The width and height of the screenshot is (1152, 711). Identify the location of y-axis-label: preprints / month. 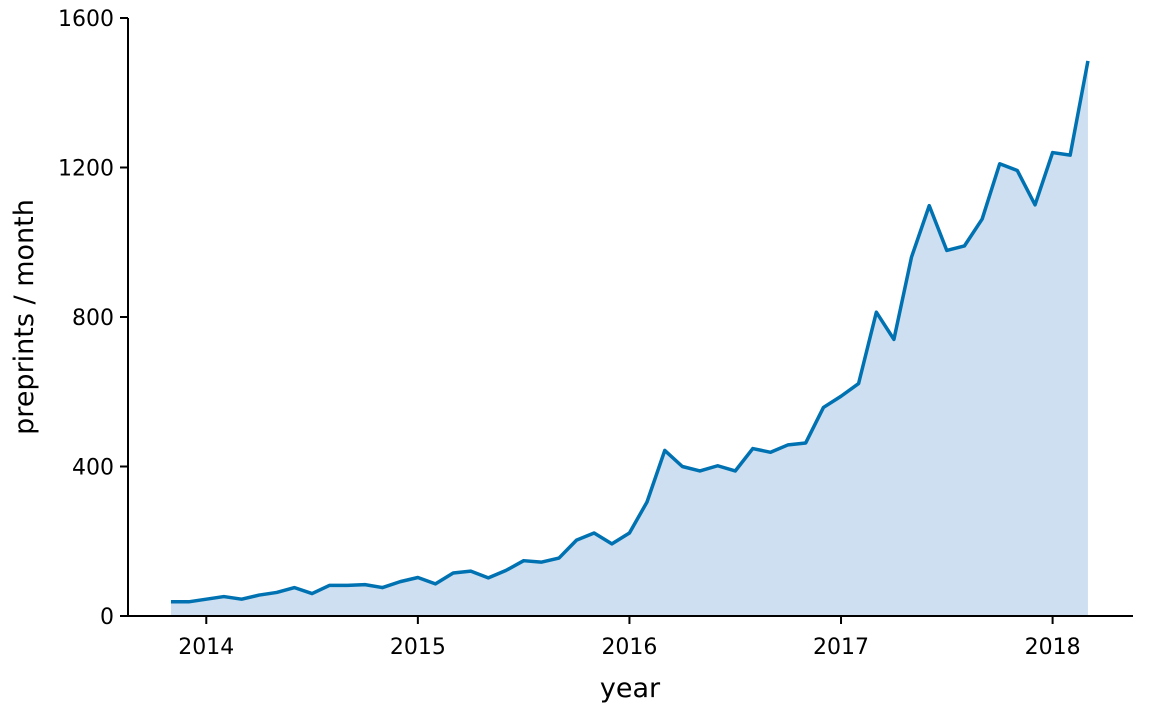
(24, 317).